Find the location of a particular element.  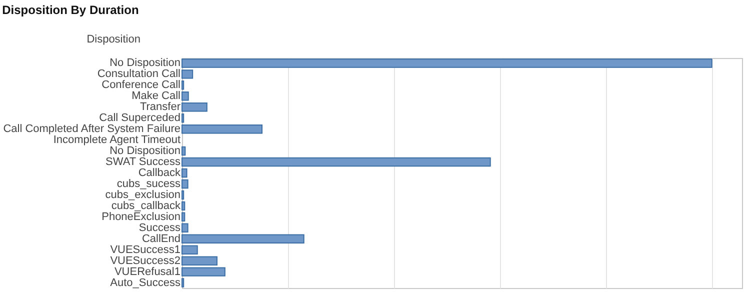

y-tick-label: cubs_exclusion is located at coordinates (142, 194).